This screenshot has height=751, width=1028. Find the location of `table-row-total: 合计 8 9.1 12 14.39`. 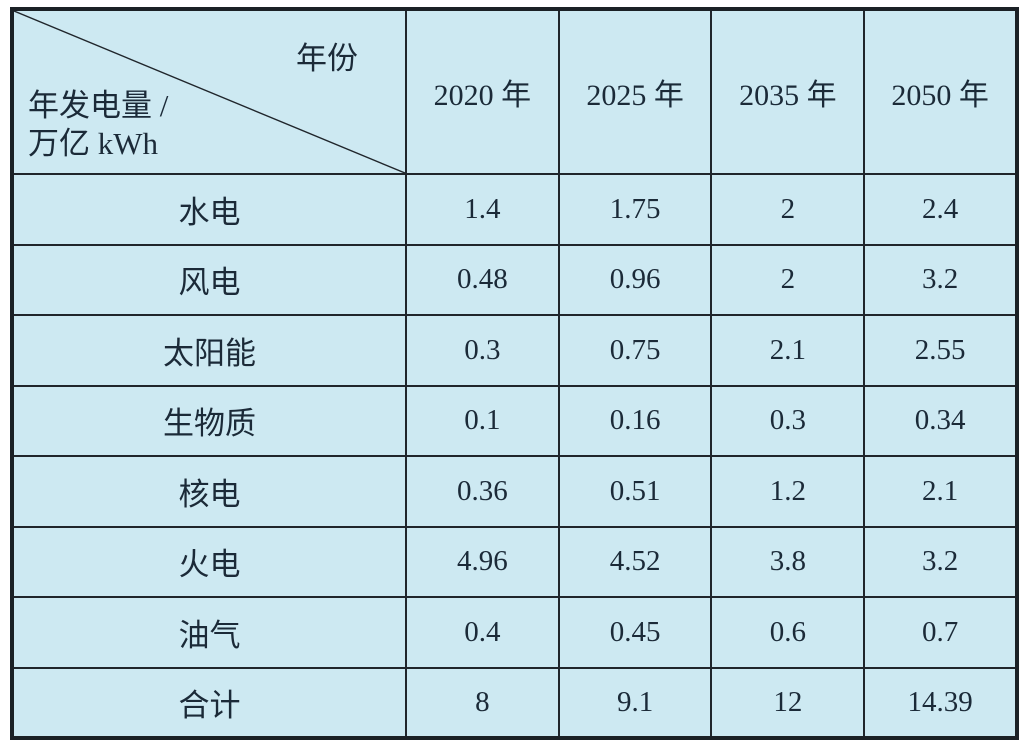

table-row-total: 合计 8 9.1 12 14.39 is located at coordinates (514, 702).